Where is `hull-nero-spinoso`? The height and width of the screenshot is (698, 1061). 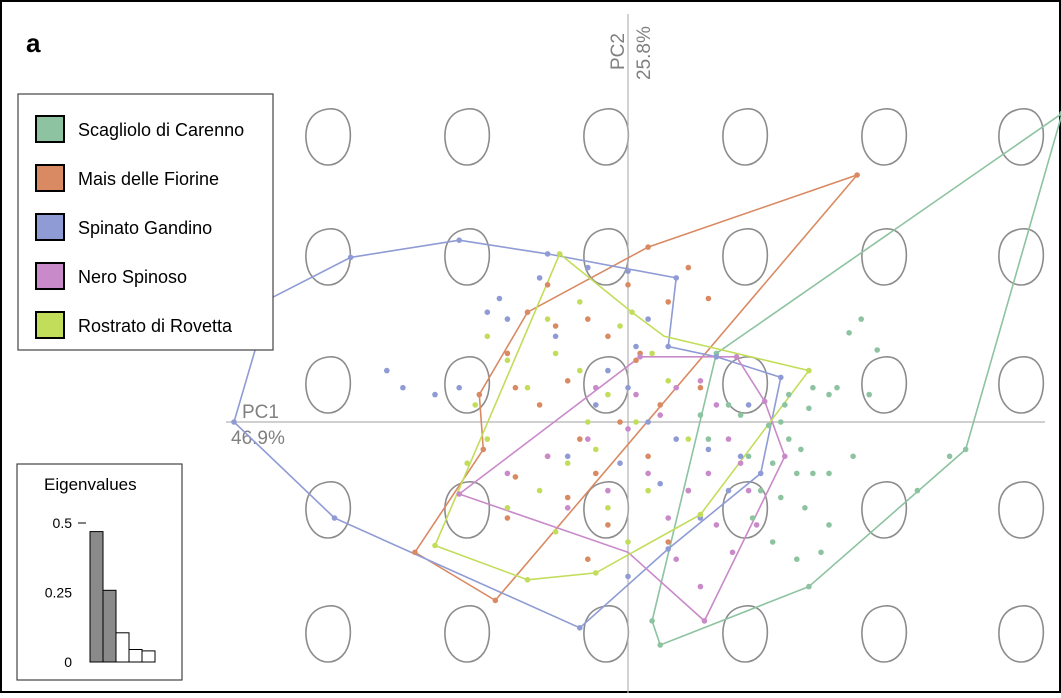
hull-nero-spinoso is located at coordinates (621, 489).